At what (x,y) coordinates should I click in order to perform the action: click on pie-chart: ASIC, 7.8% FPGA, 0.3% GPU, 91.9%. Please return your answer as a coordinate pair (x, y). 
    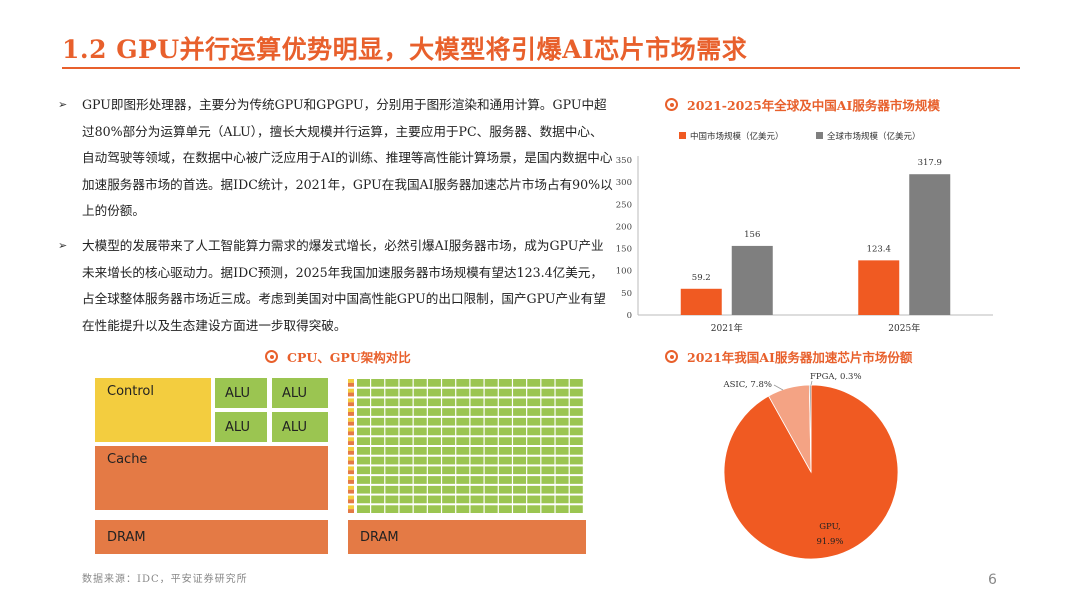
    Looking at the image, I should click on (810, 466).